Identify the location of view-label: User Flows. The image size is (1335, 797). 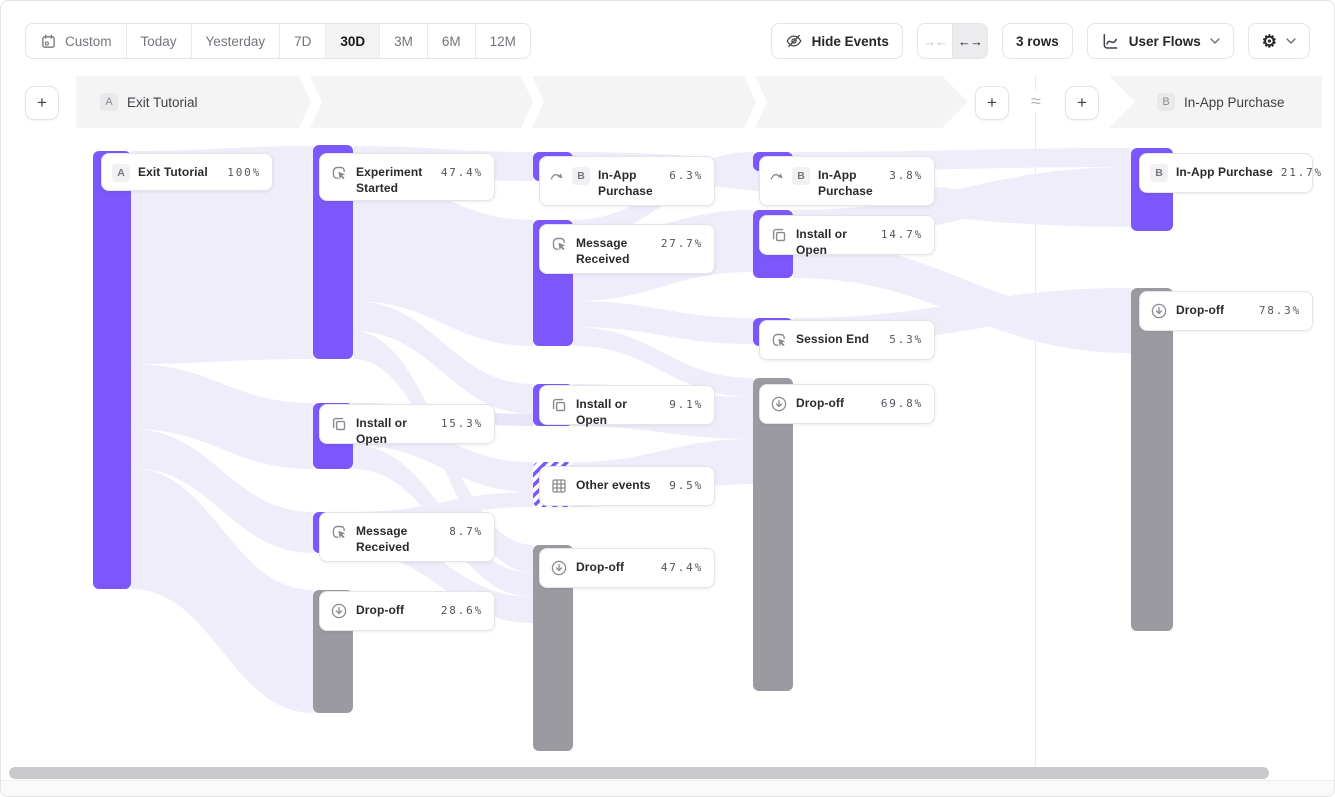
(1164, 41).